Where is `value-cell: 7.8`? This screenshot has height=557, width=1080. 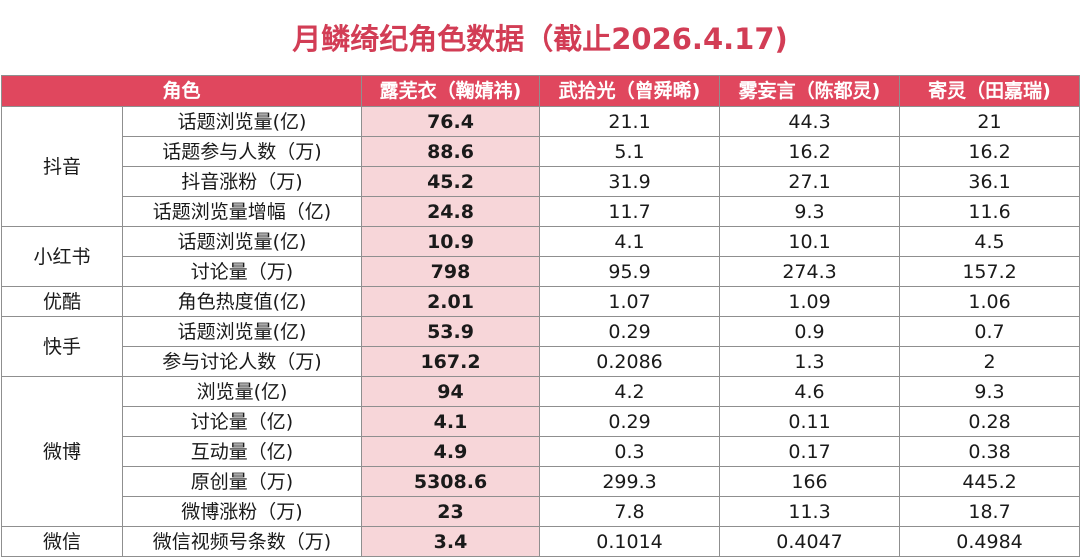
value-cell: 7.8 is located at coordinates (630, 511).